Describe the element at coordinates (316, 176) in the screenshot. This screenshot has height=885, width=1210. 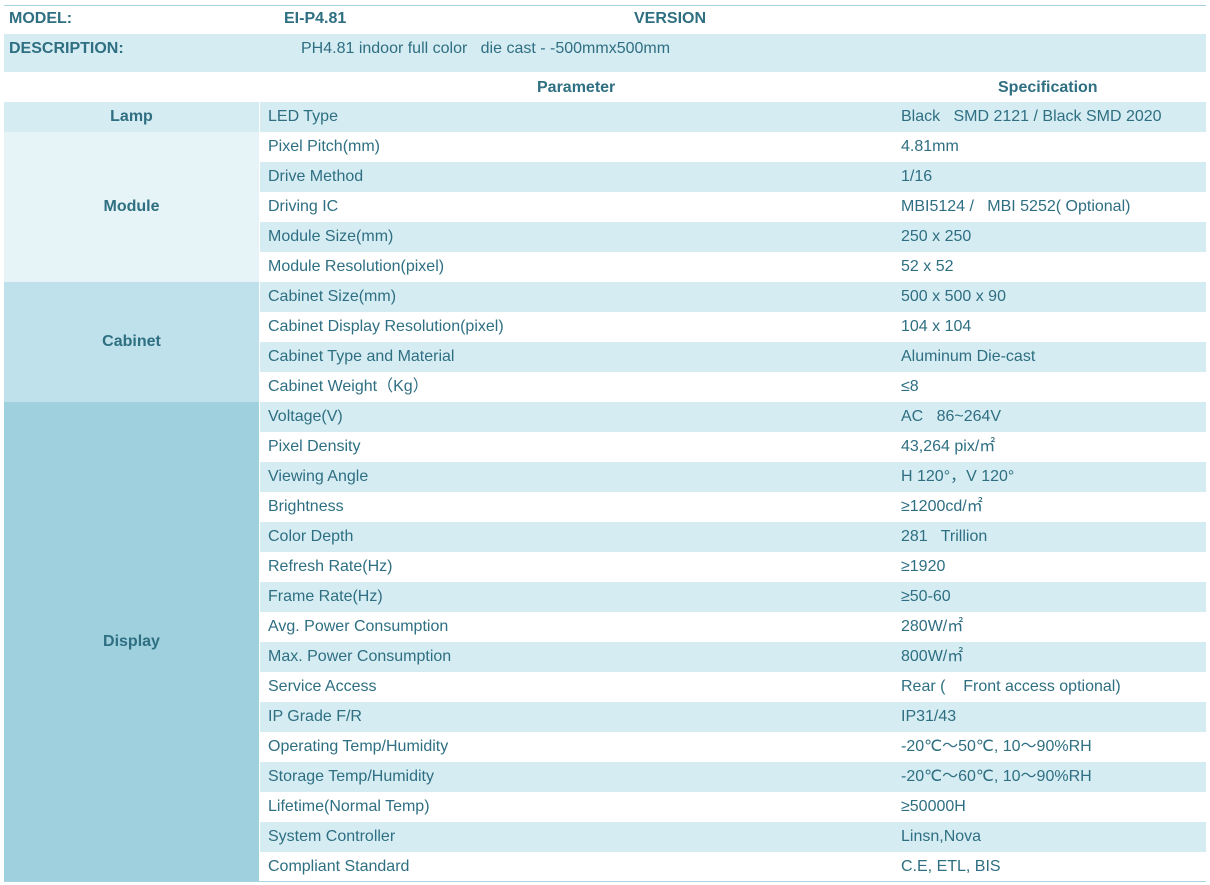
I see `parameter-cell: Drive Method` at that location.